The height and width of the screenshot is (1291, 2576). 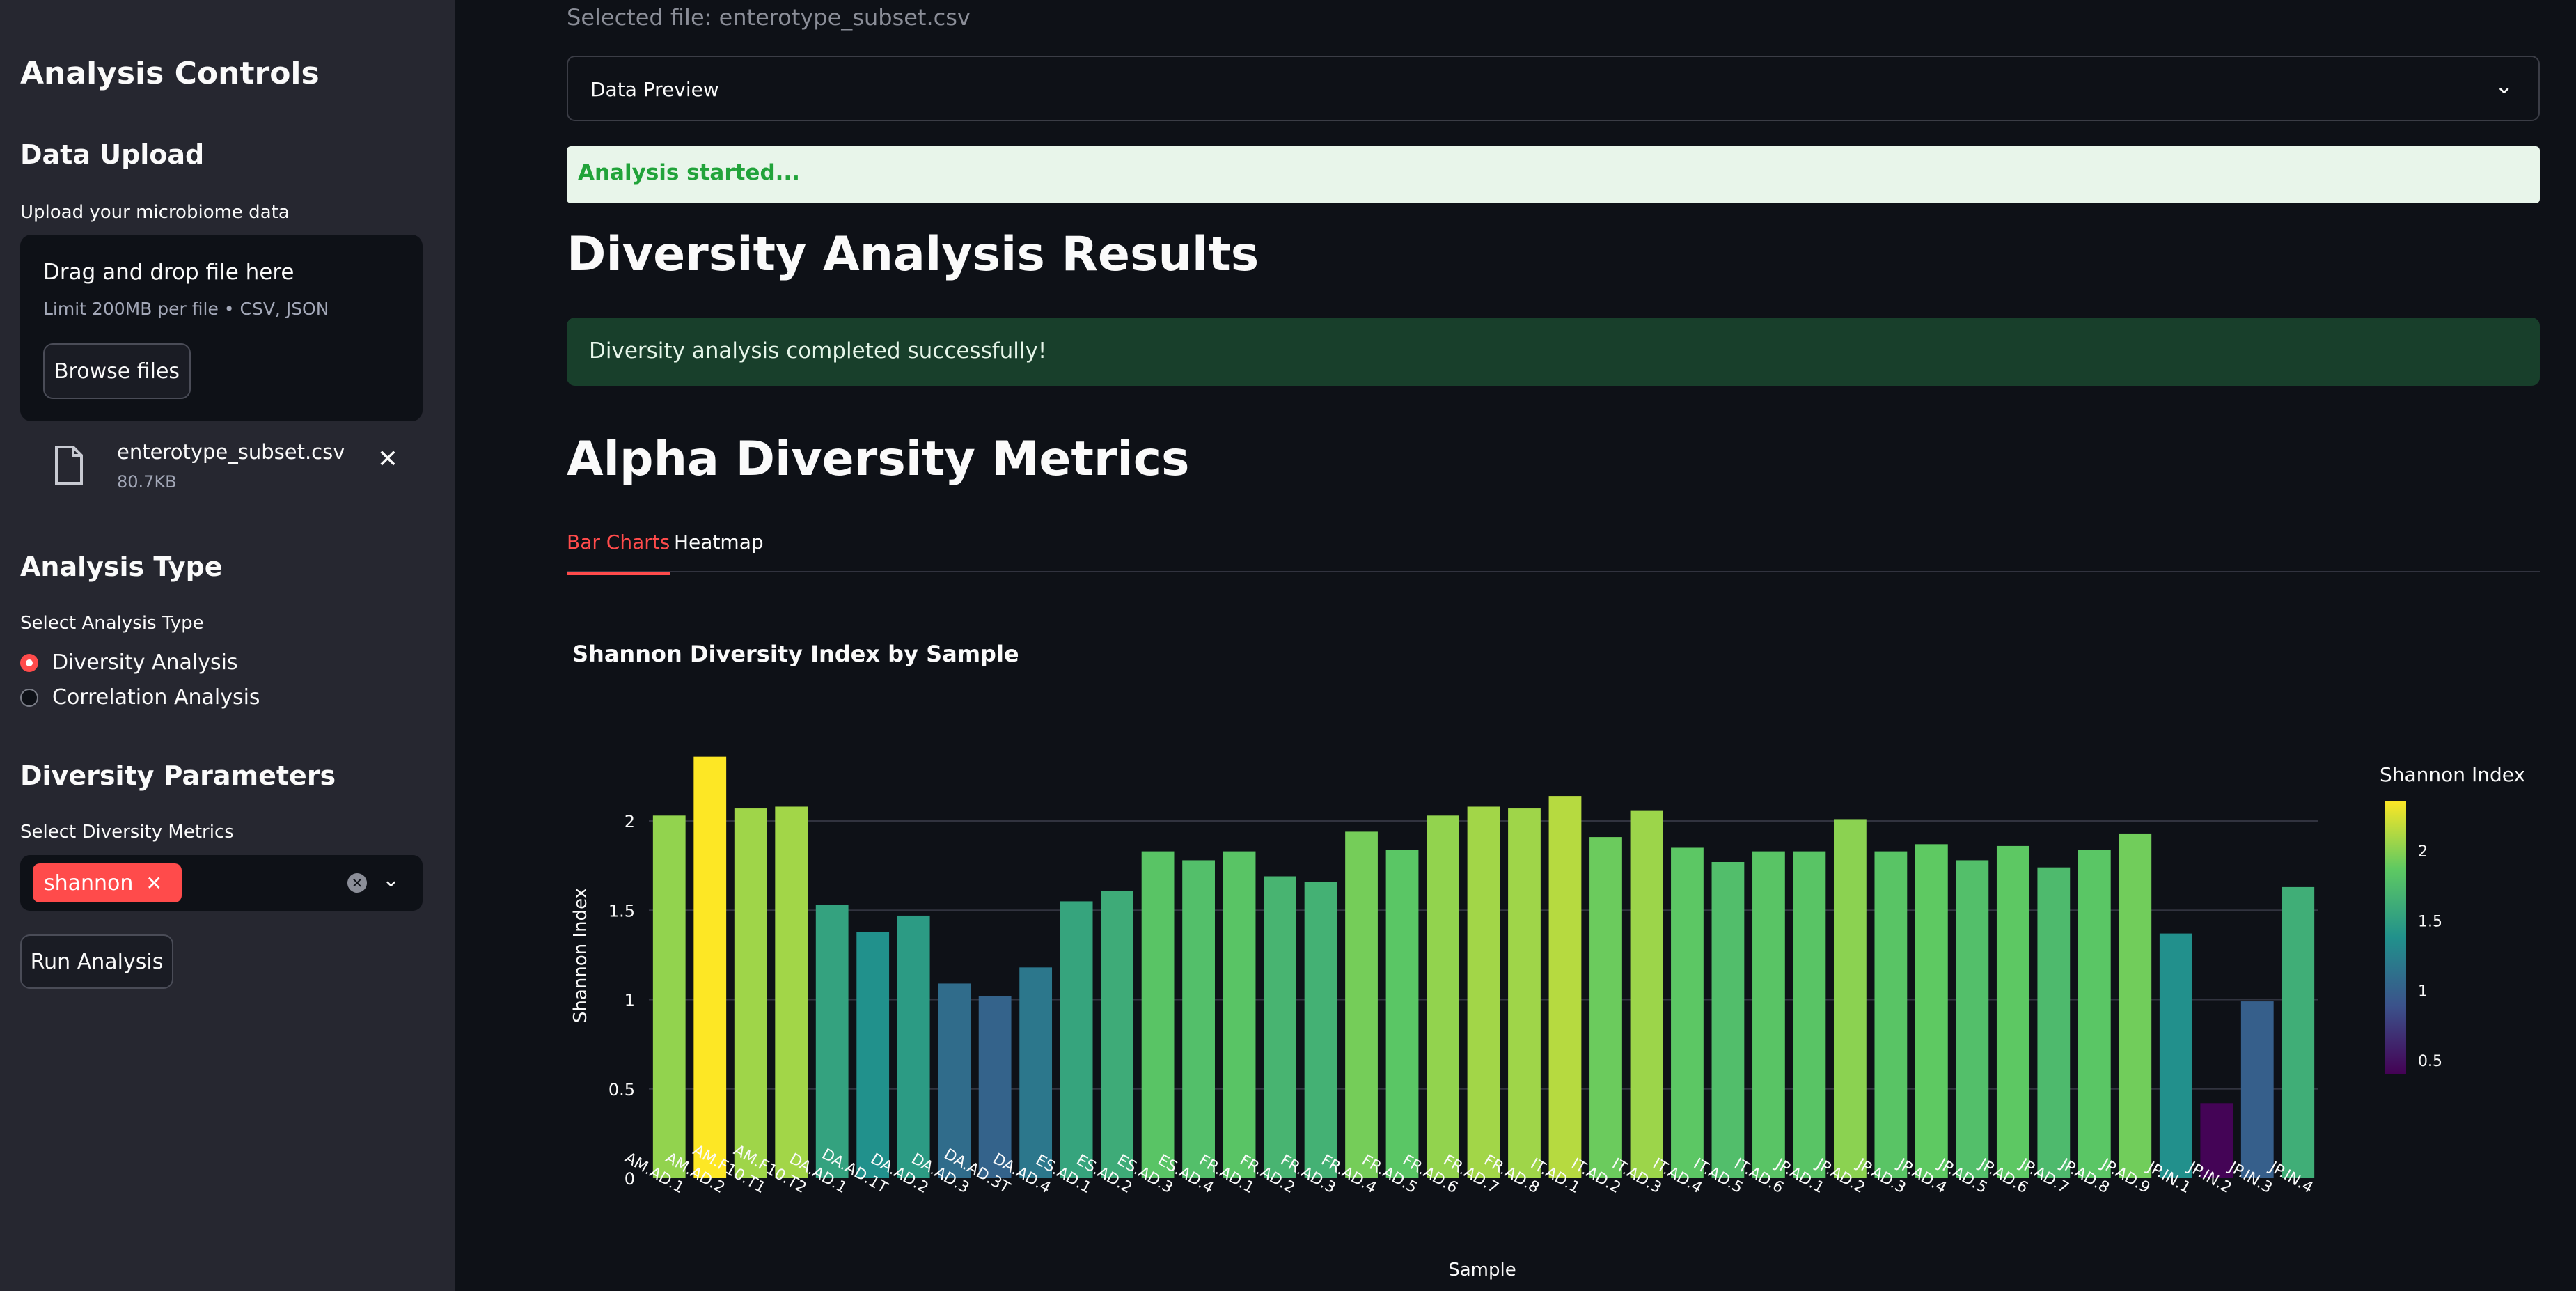 I want to click on expander-label: Data Preview, so click(x=654, y=89).